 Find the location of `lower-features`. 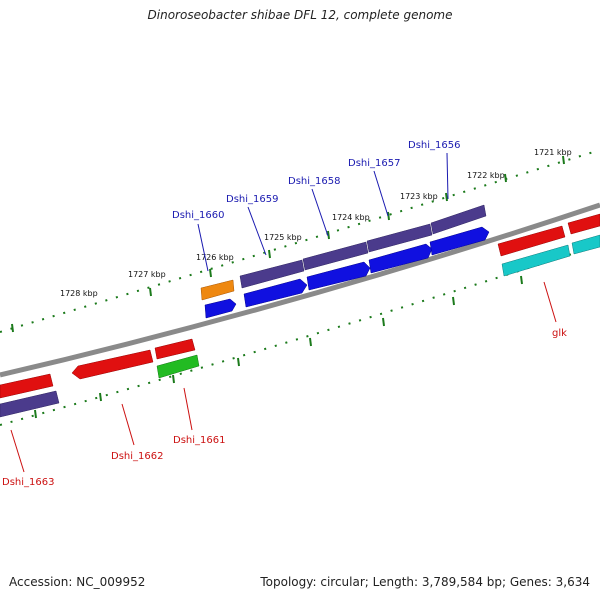

lower-features is located at coordinates (100, 378).